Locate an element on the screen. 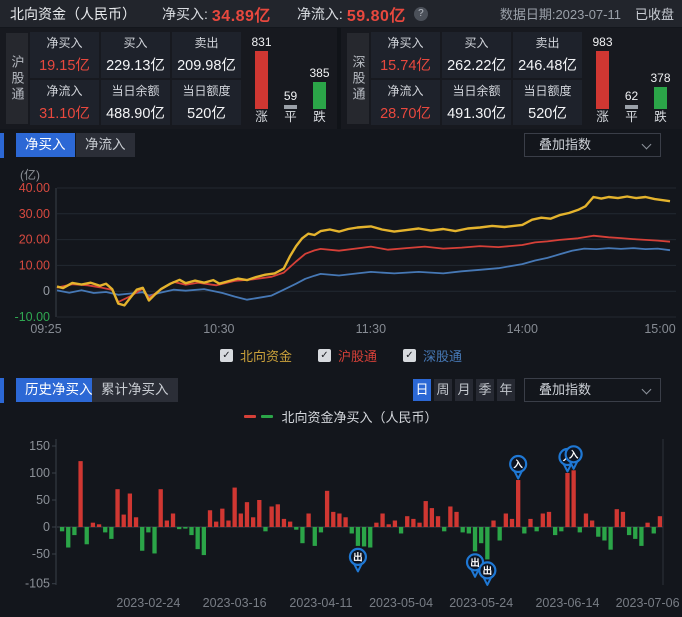 This screenshot has width=682, height=617. legend-item-shanghai: ✓ 沪股通 is located at coordinates (347, 355).